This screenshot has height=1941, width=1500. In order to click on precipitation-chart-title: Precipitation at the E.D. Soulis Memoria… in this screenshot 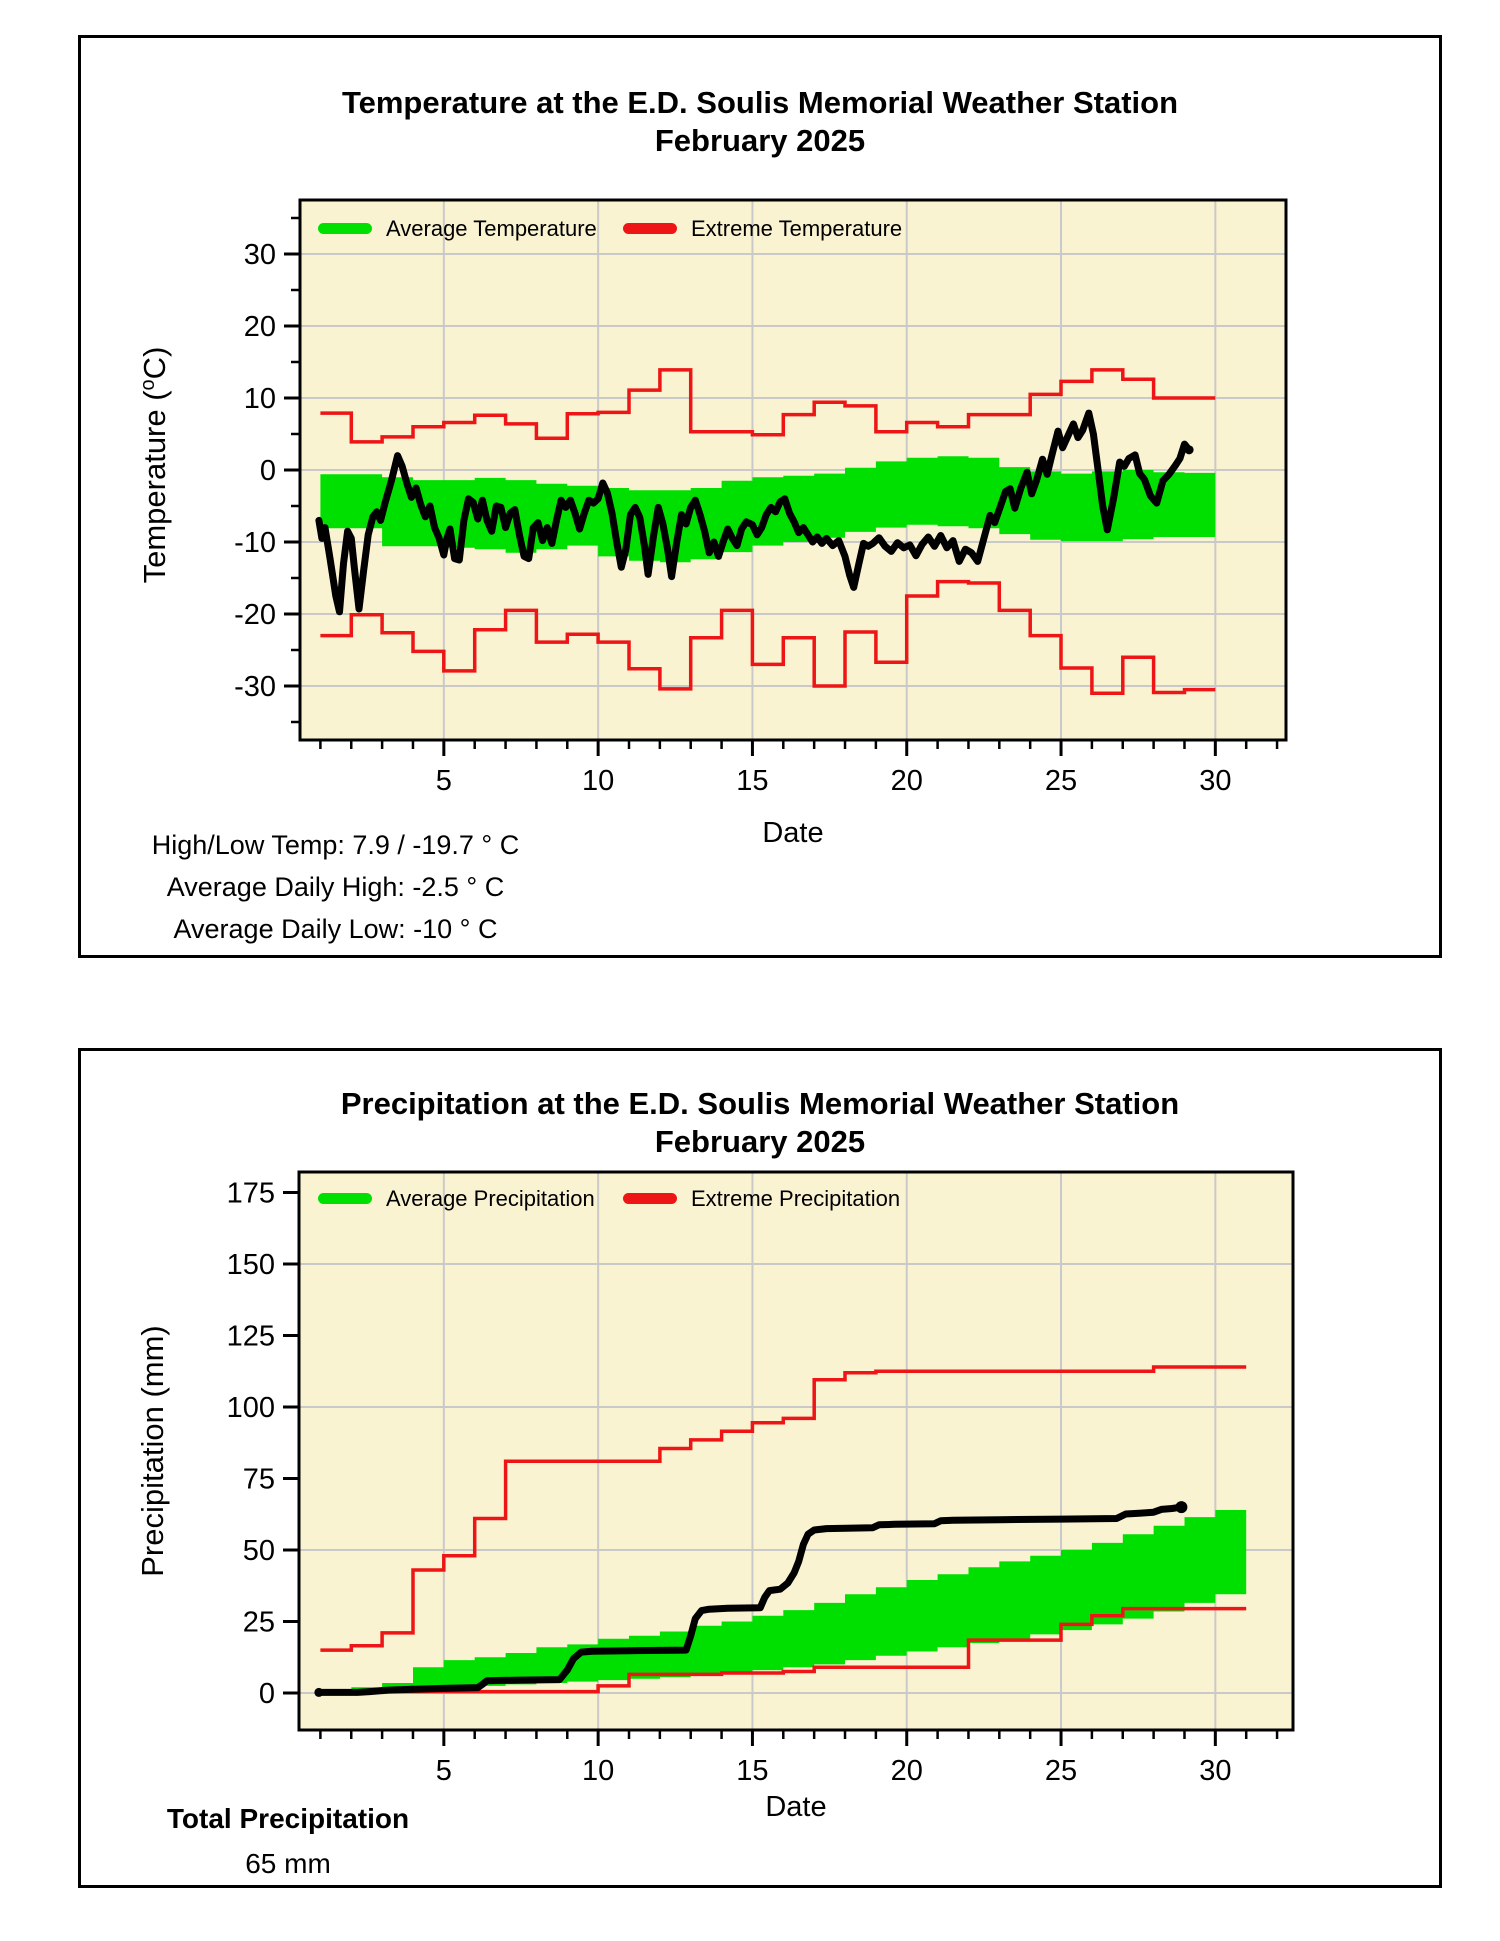, I will do `click(760, 1123)`.